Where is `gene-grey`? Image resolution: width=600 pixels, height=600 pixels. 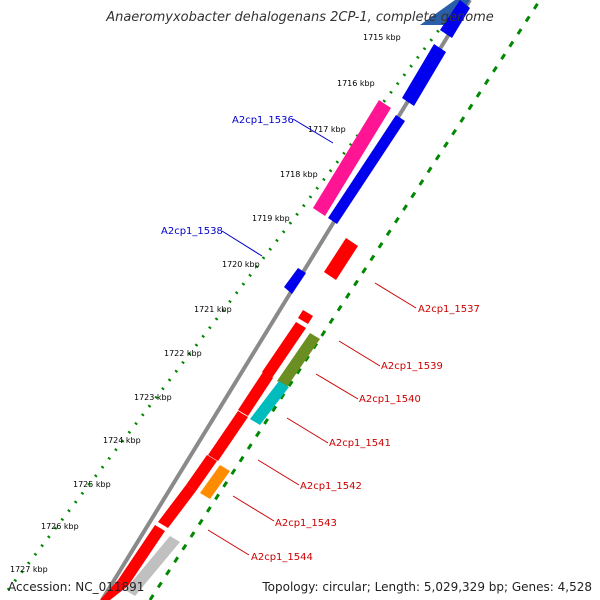
gene-grey is located at coordinates (152, 566).